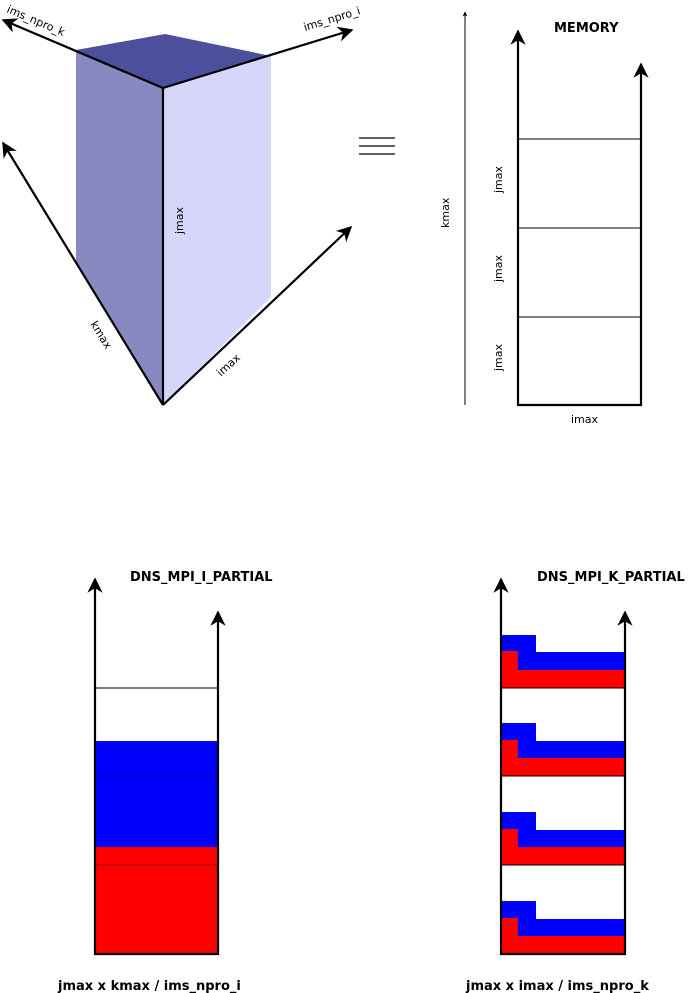 The image size is (695, 993). I want to click on cube-top-face, so click(173, 61).